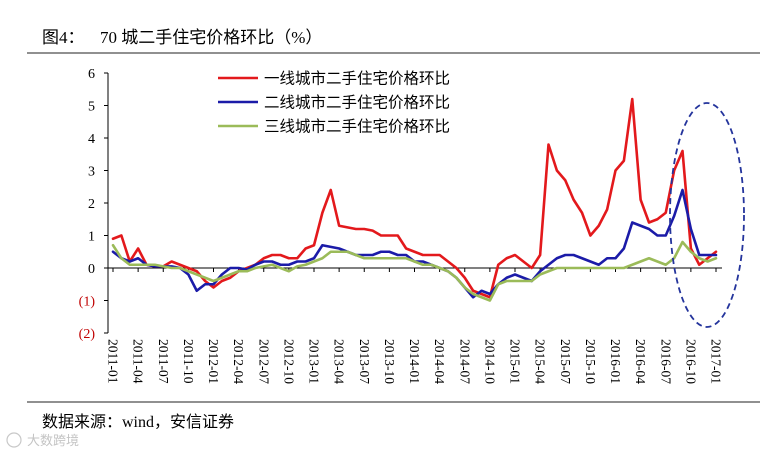 The image size is (780, 456). Describe the element at coordinates (489, 361) in the screenshot. I see `x-tick-label: 2014-10` at that location.